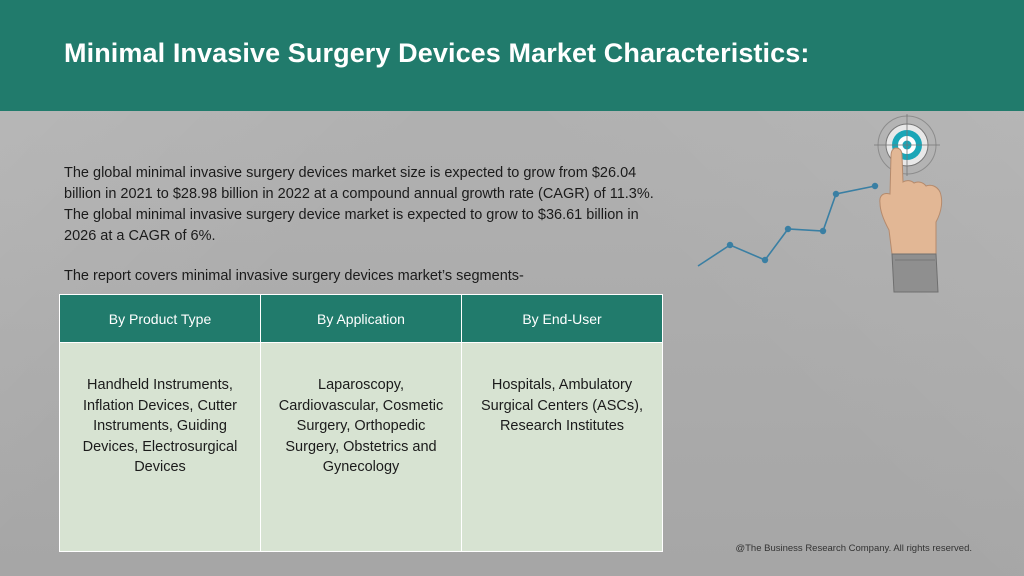  I want to click on growth-target-illustration, so click(820, 203).